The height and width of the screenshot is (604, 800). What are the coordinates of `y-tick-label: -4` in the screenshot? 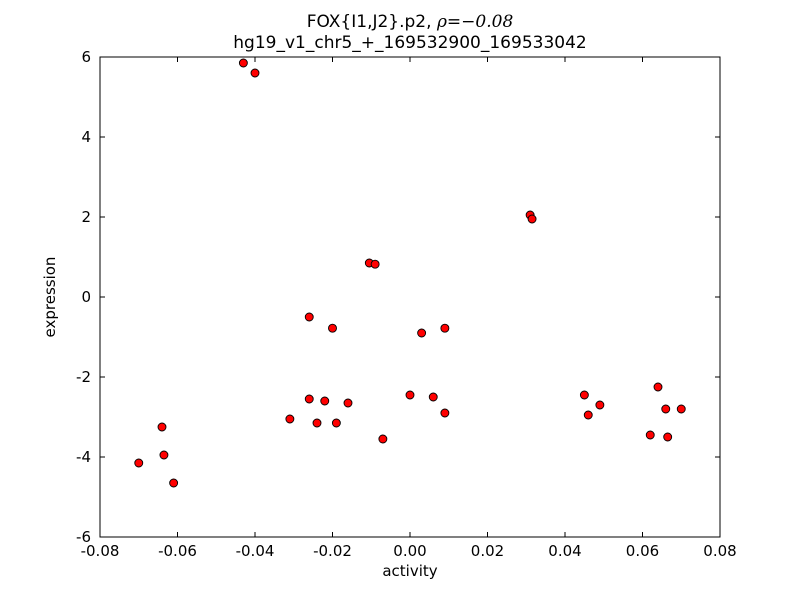 It's located at (83, 457).